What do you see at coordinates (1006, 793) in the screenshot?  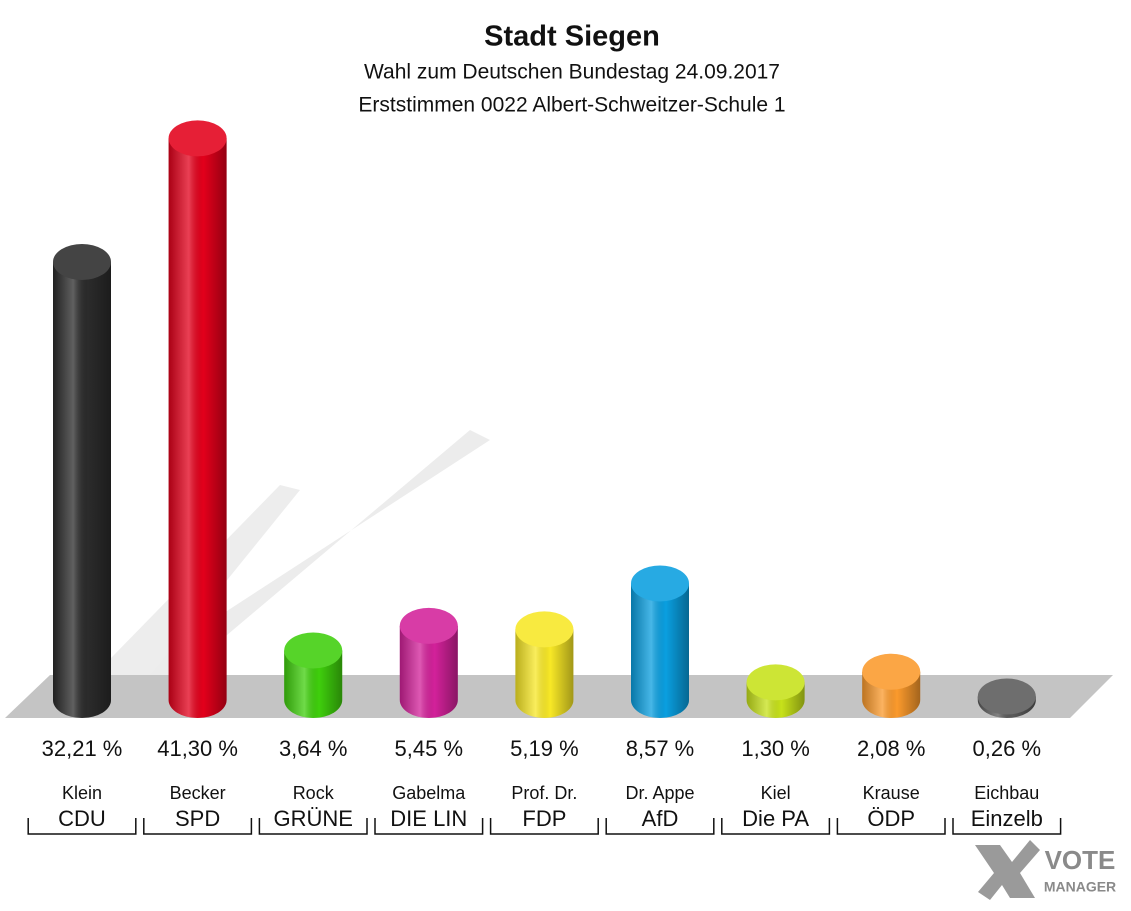 I see `candidate-label: Eichbau` at bounding box center [1006, 793].